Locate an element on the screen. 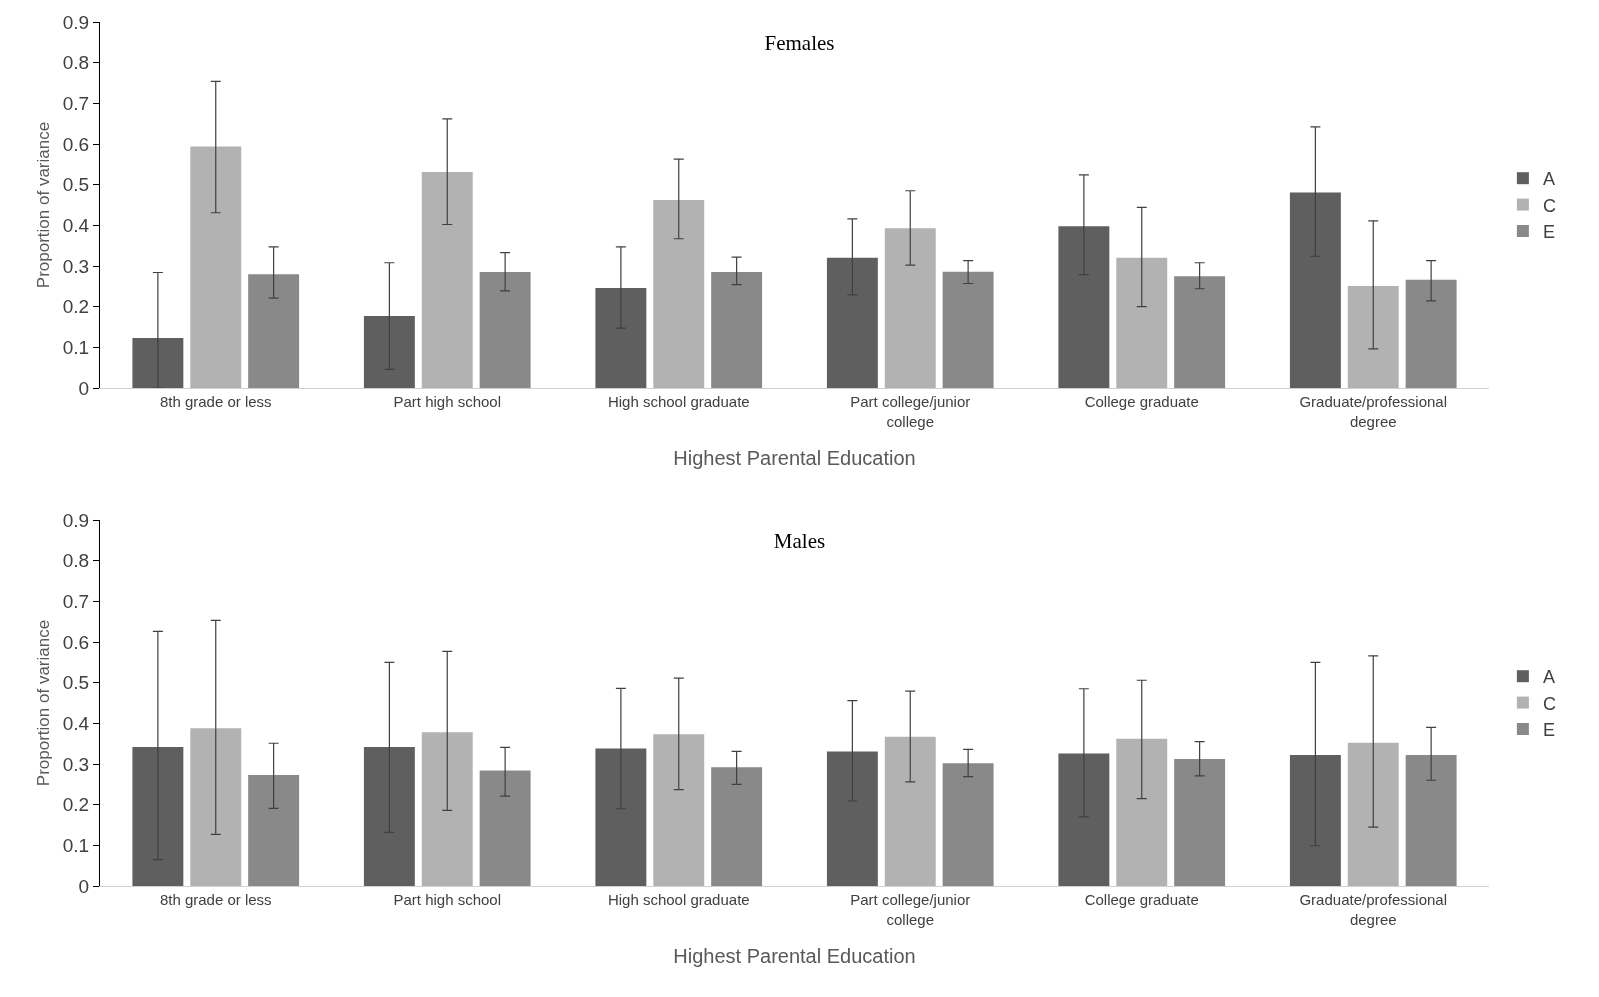  chart-title: Females is located at coordinates (799, 42).